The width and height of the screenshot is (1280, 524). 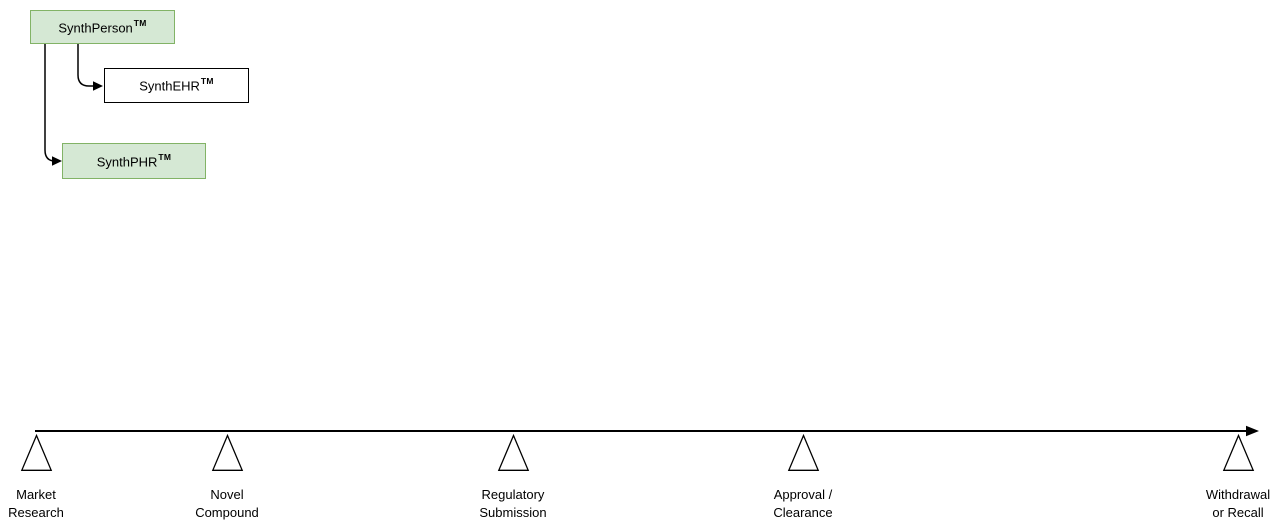 What do you see at coordinates (227, 477) in the screenshot?
I see `milestone-novel-compound: Novel Compound` at bounding box center [227, 477].